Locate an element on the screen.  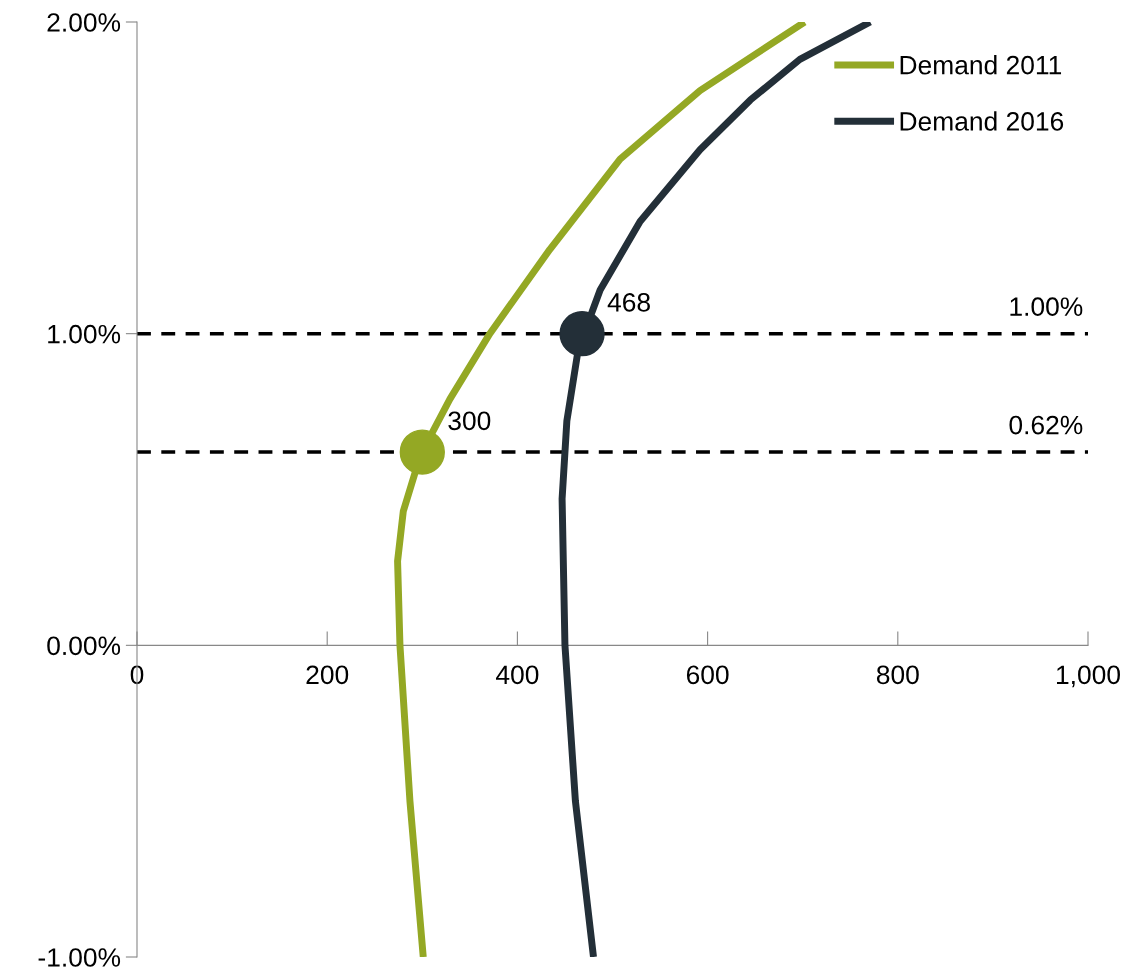
x-tick-label: 600 is located at coordinates (707, 675).